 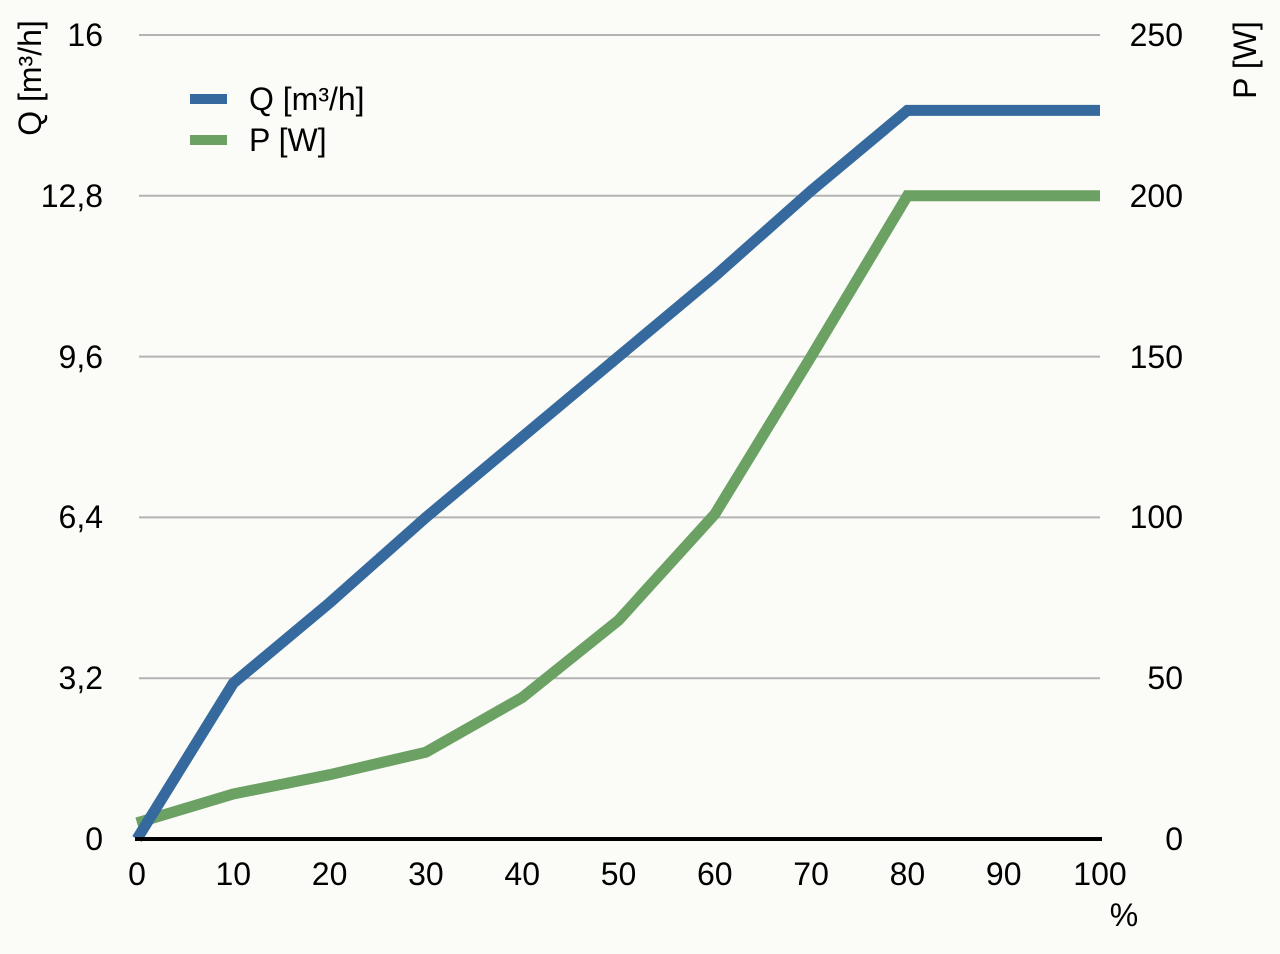 What do you see at coordinates (277, 119) in the screenshot?
I see `legend: Q [m³/h] P [W]` at bounding box center [277, 119].